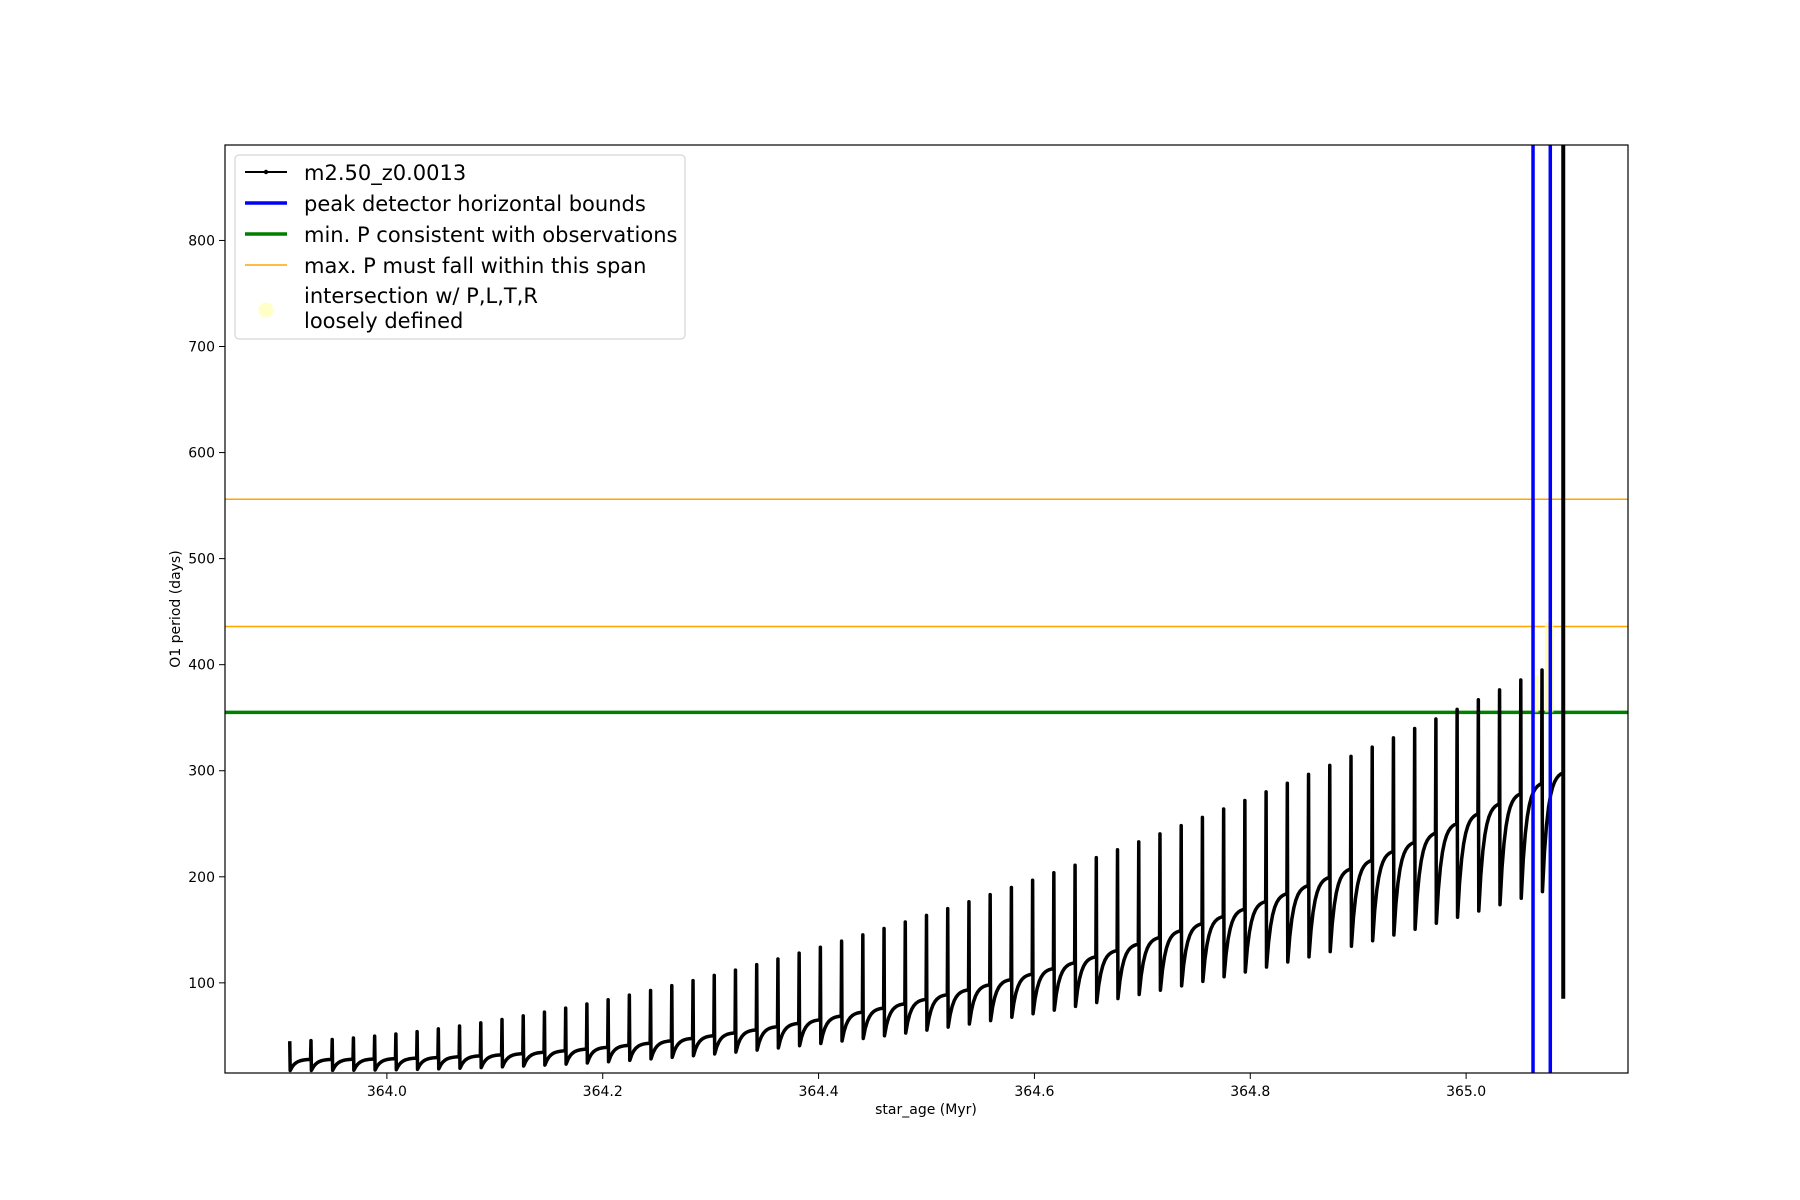 Image resolution: width=1800 pixels, height=1200 pixels. Describe the element at coordinates (421, 296) in the screenshot. I see `legend-label-intersection-line1: intersection w/ P,L,T,R` at that location.